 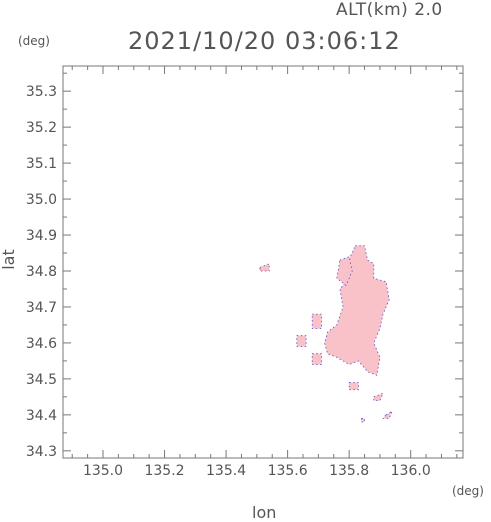 What do you see at coordinates (257, 471) in the screenshot?
I see `x-tick-labels: 135.0 135.2 135.4 135.6 135.8 136.0` at bounding box center [257, 471].